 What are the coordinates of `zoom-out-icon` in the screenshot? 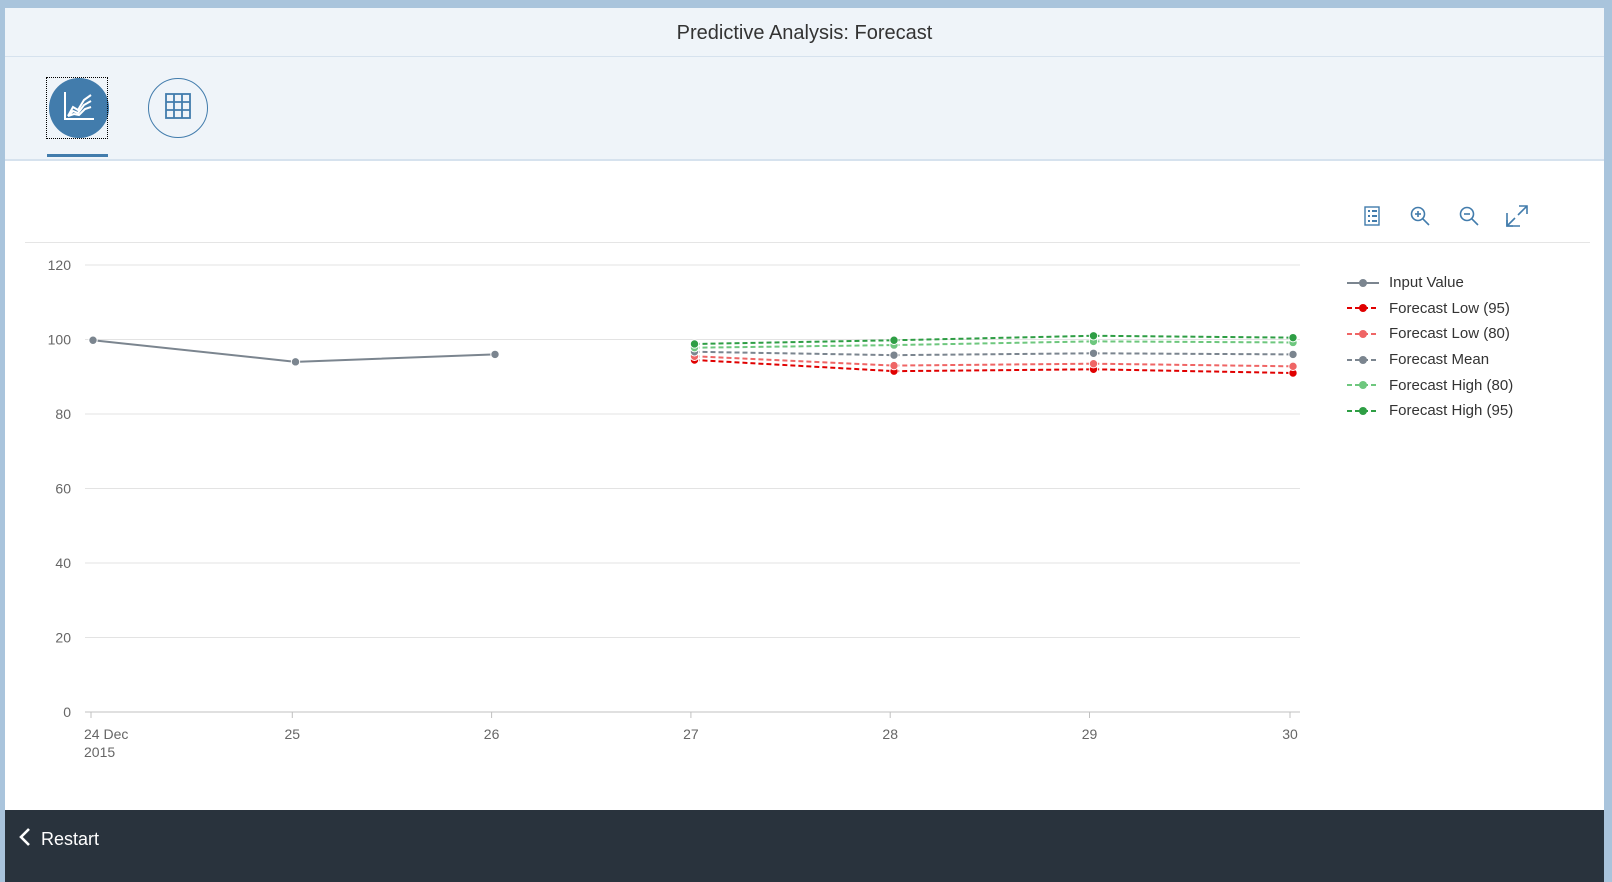 It's located at (1469, 218).